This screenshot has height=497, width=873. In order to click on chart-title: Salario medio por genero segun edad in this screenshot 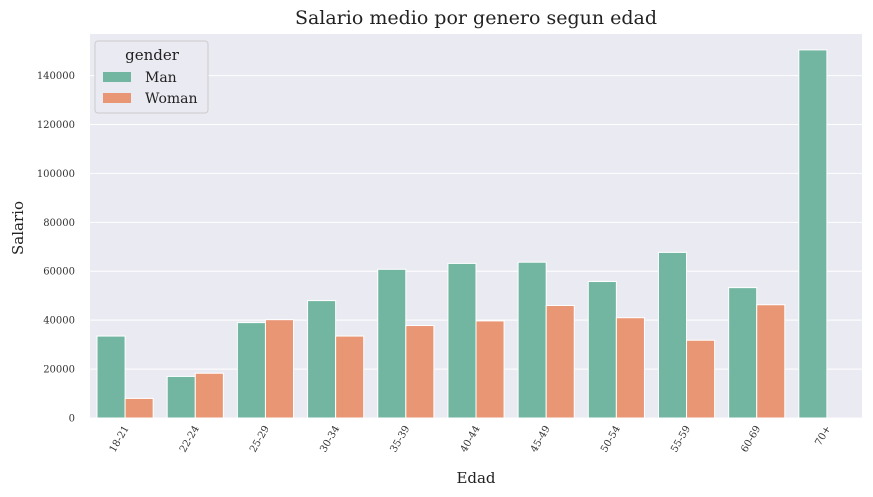, I will do `click(476, 18)`.